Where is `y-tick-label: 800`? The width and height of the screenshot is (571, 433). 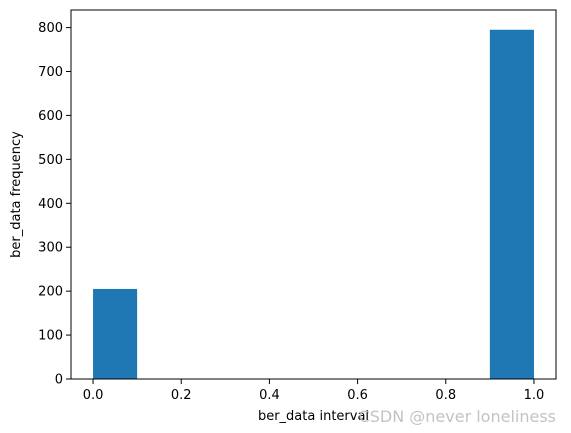
y-tick-label: 800 is located at coordinates (50, 28).